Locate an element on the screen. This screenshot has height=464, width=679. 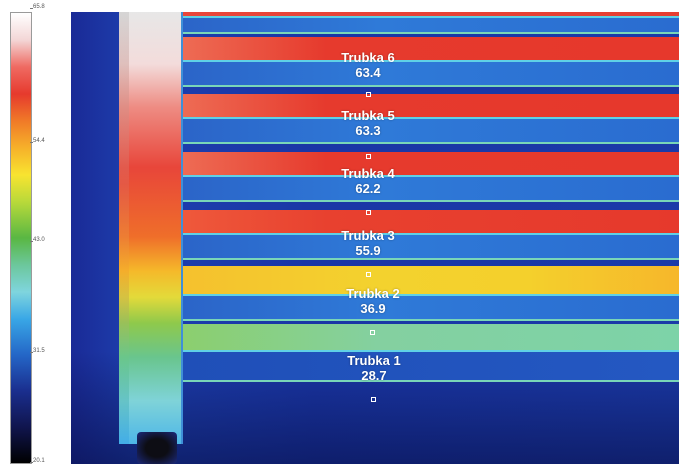
measurement-name: Trubka 2 is located at coordinates (373, 293).